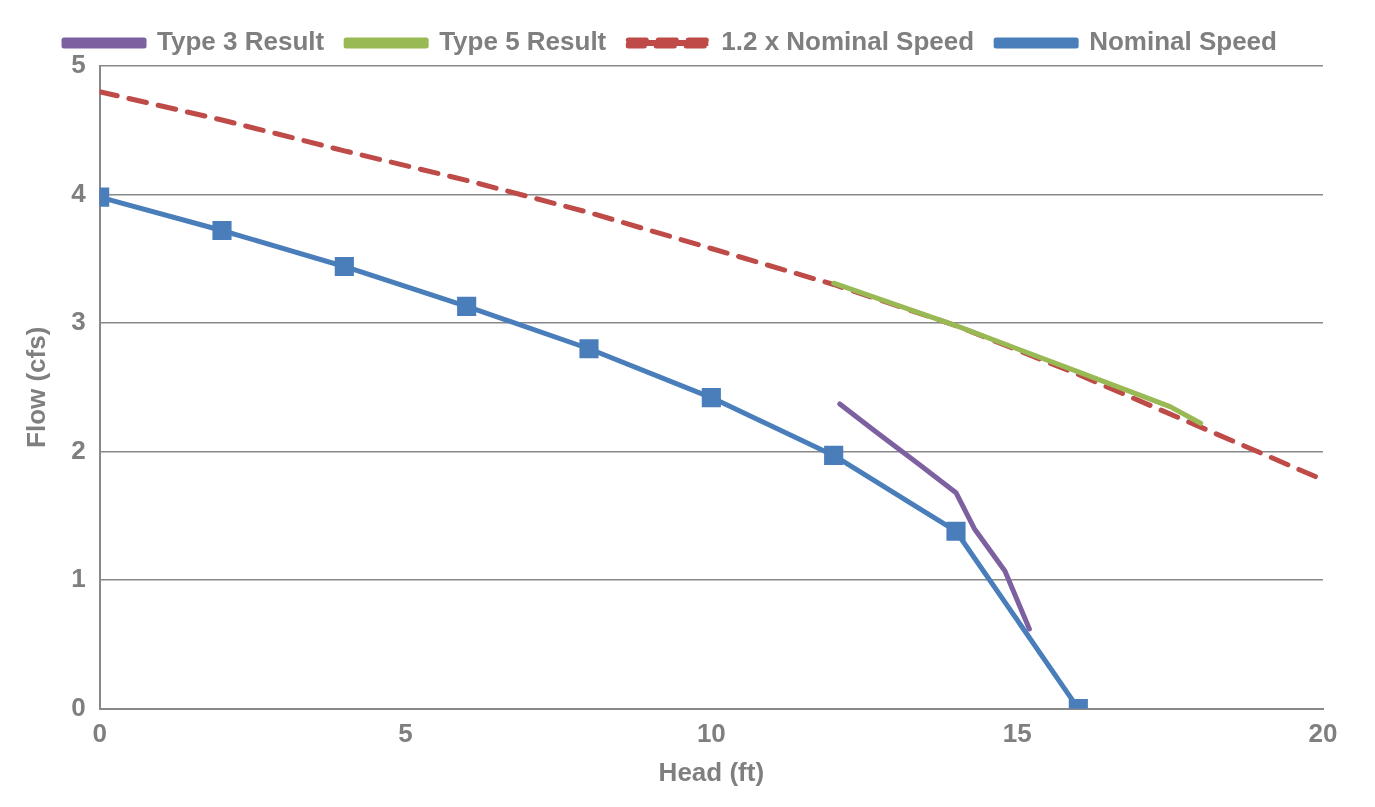  Describe the element at coordinates (1323, 733) in the screenshot. I see `x-tick-label: 20` at that location.